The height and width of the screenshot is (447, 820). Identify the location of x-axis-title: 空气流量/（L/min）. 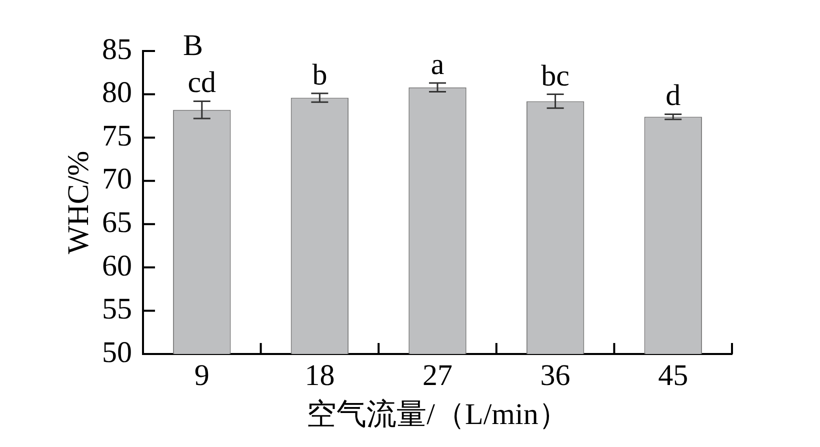
(437, 414).